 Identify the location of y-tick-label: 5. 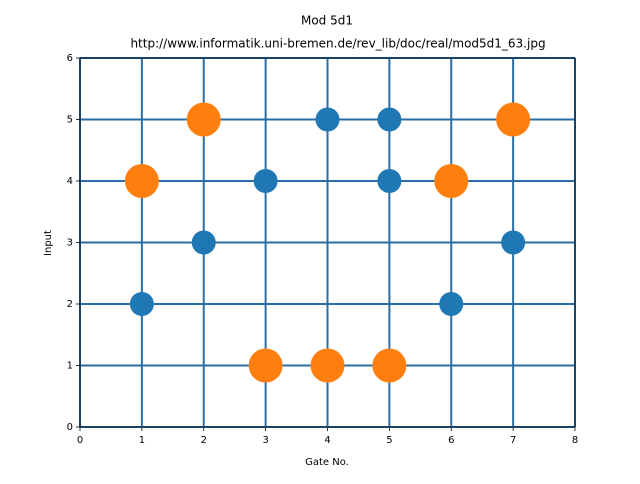
(70, 120).